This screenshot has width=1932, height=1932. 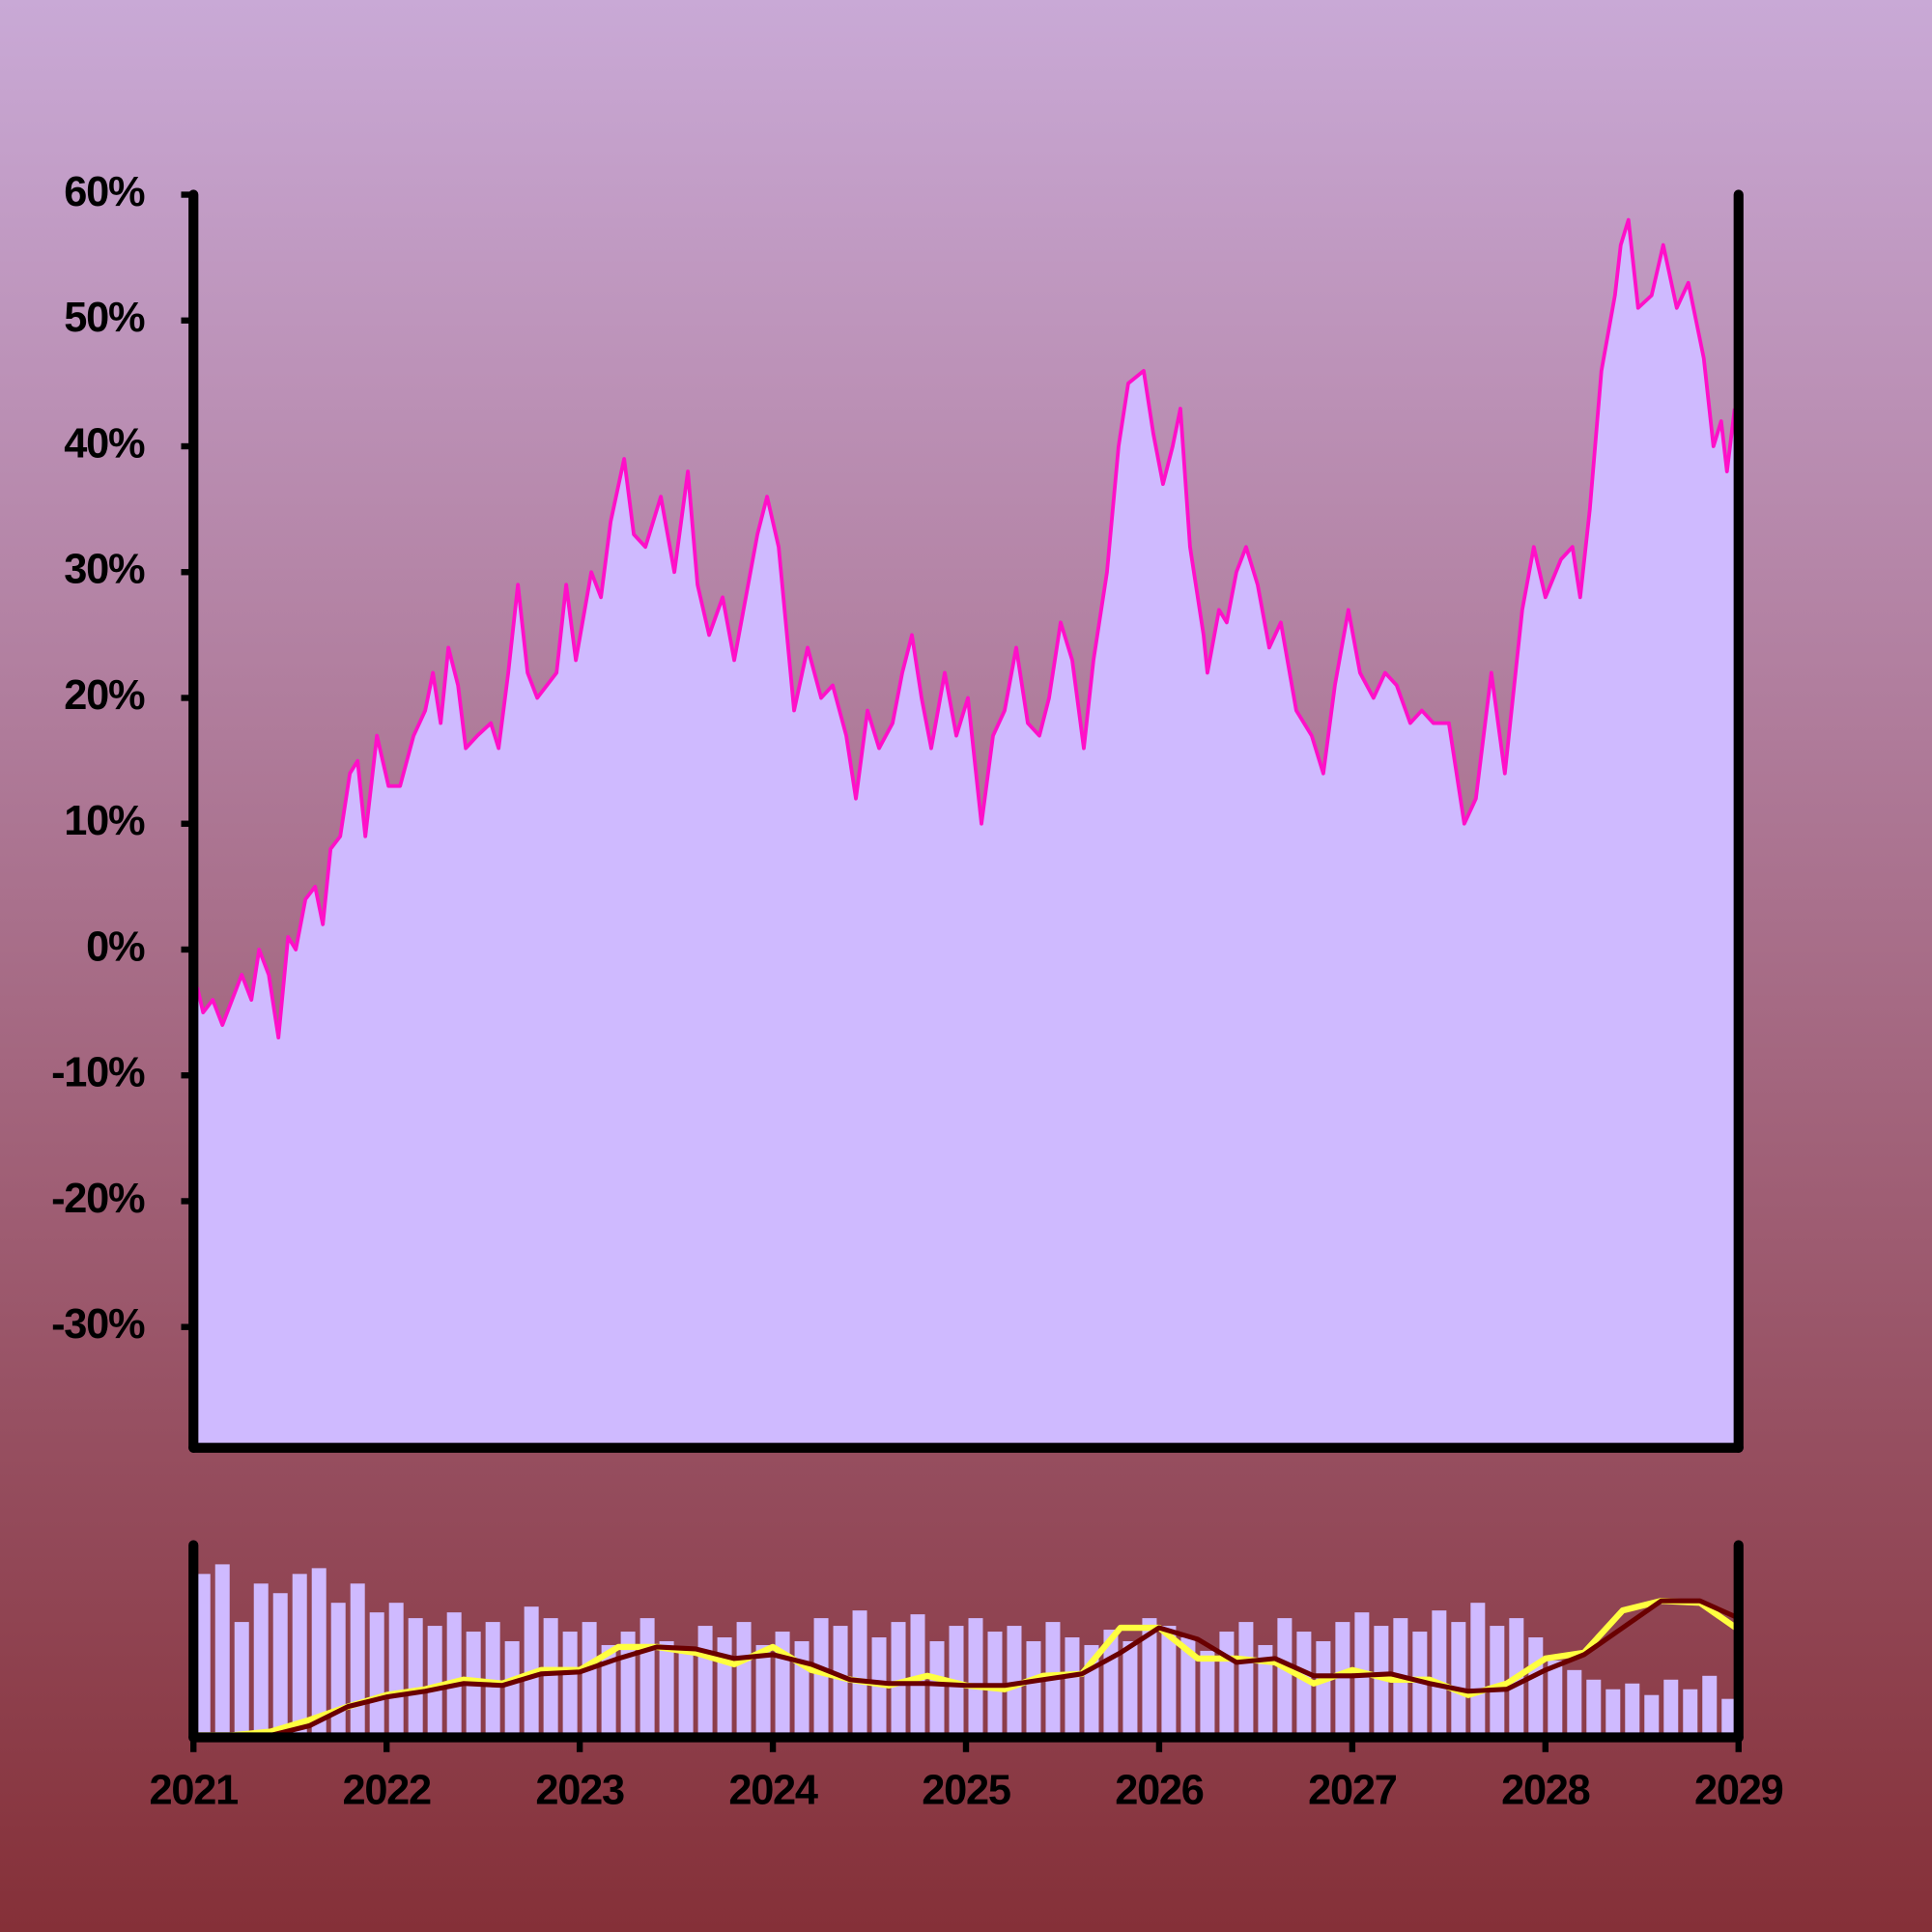 What do you see at coordinates (98, 1073) in the screenshot?
I see `y-tick-label: -10%` at bounding box center [98, 1073].